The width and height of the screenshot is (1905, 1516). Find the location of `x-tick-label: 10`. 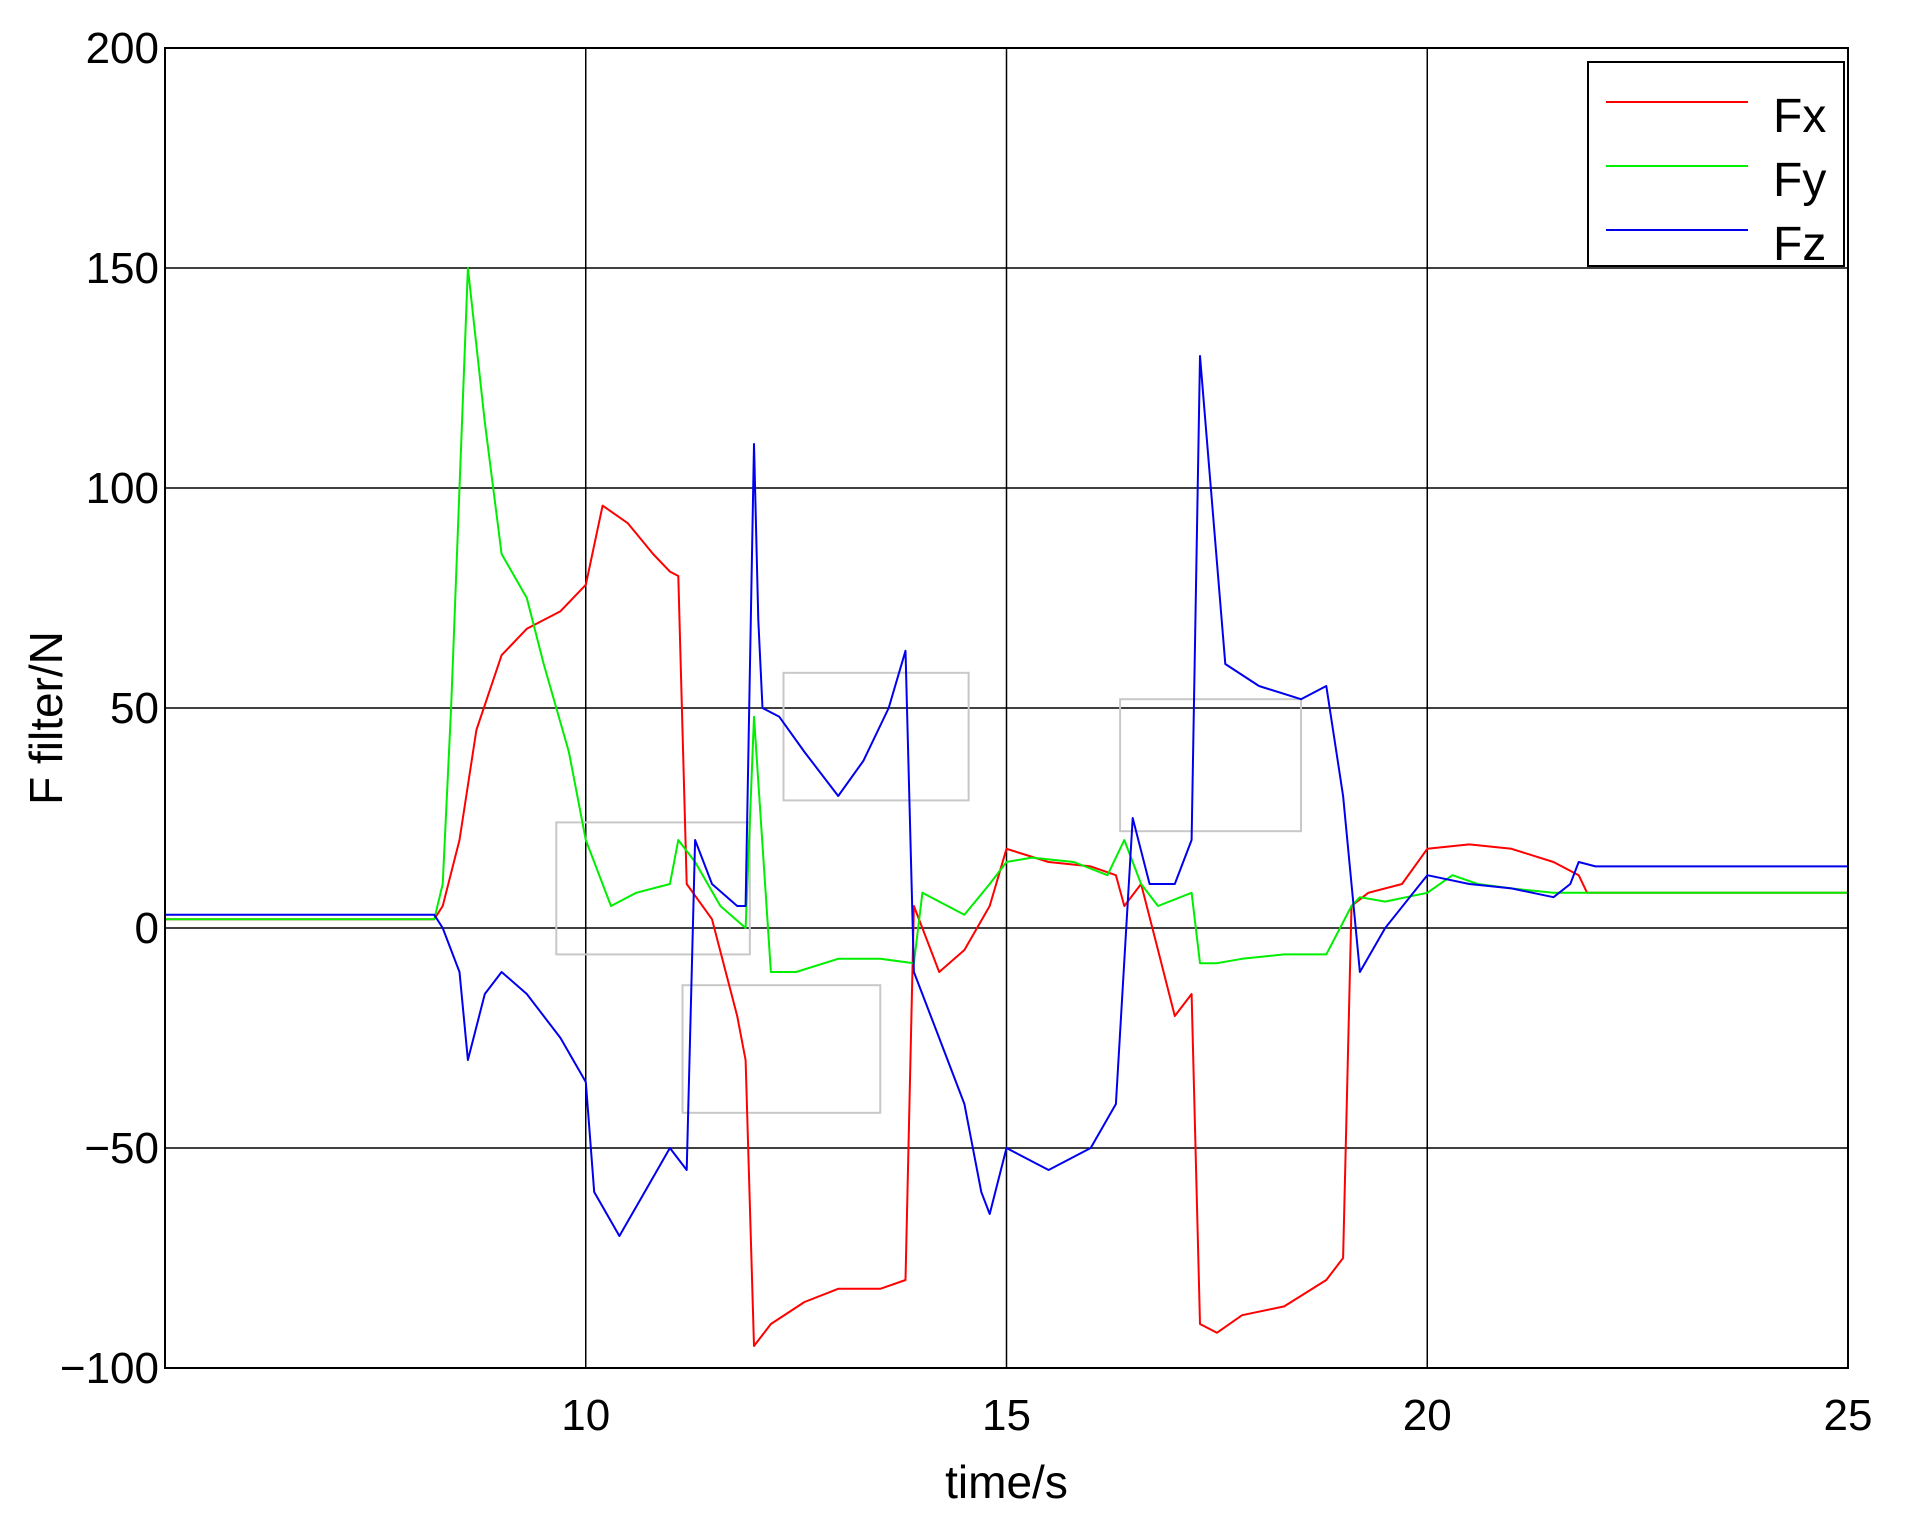

x-tick-label: 10 is located at coordinates (585, 1415).